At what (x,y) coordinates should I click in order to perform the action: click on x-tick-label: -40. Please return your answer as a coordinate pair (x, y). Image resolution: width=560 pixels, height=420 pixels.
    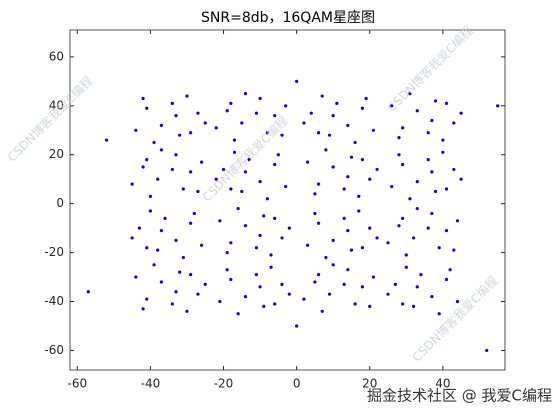
    Looking at the image, I should click on (151, 384).